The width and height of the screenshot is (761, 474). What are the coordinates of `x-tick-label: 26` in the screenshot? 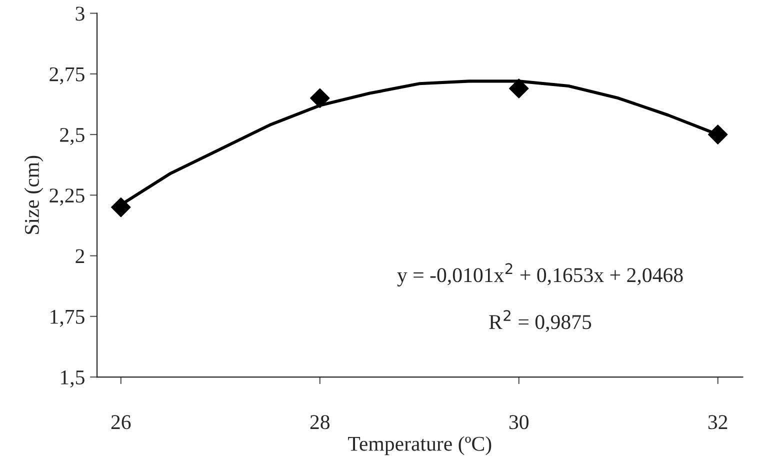 It's located at (121, 422).